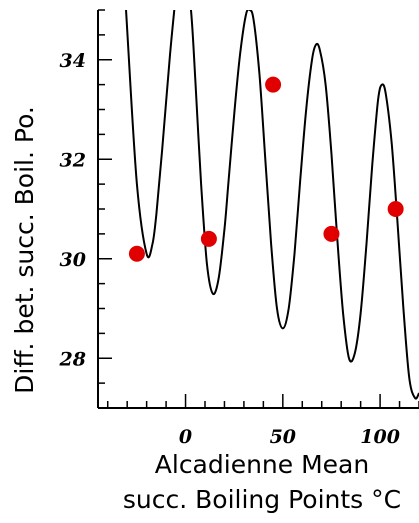  What do you see at coordinates (380, 437) in the screenshot?
I see `x-tick-label-2: 100` at bounding box center [380, 437].